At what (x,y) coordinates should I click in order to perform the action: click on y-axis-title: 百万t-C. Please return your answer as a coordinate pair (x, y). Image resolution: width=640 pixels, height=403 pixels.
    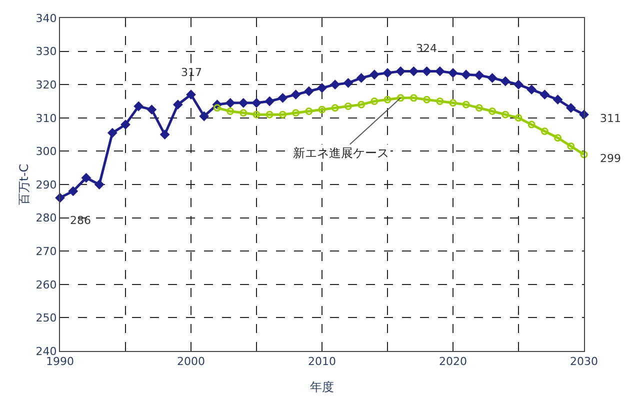
    Looking at the image, I should click on (24, 185).